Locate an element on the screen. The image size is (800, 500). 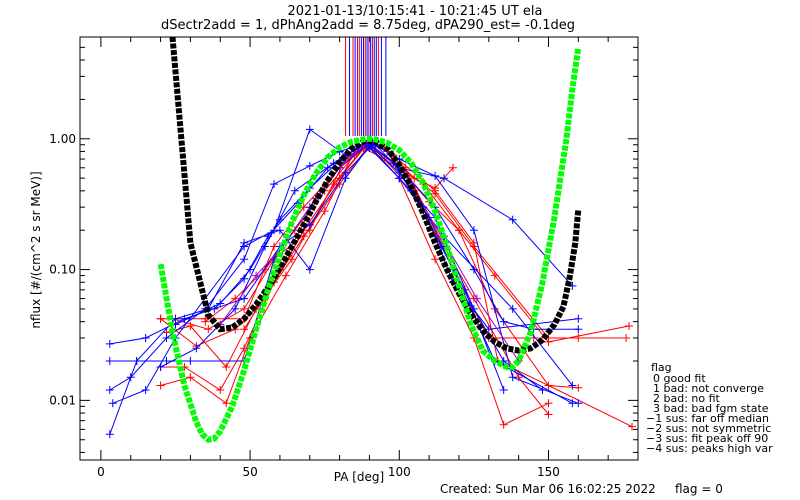
legend-item: −2 sus: not symmetric is located at coordinates (708, 428).